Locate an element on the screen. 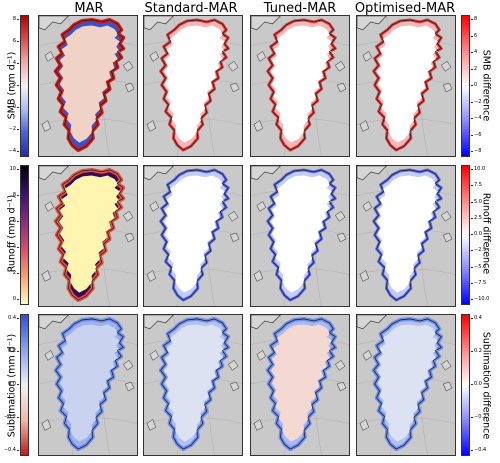  colorbar-tick-label: −10.0 is located at coordinates (480, 299).